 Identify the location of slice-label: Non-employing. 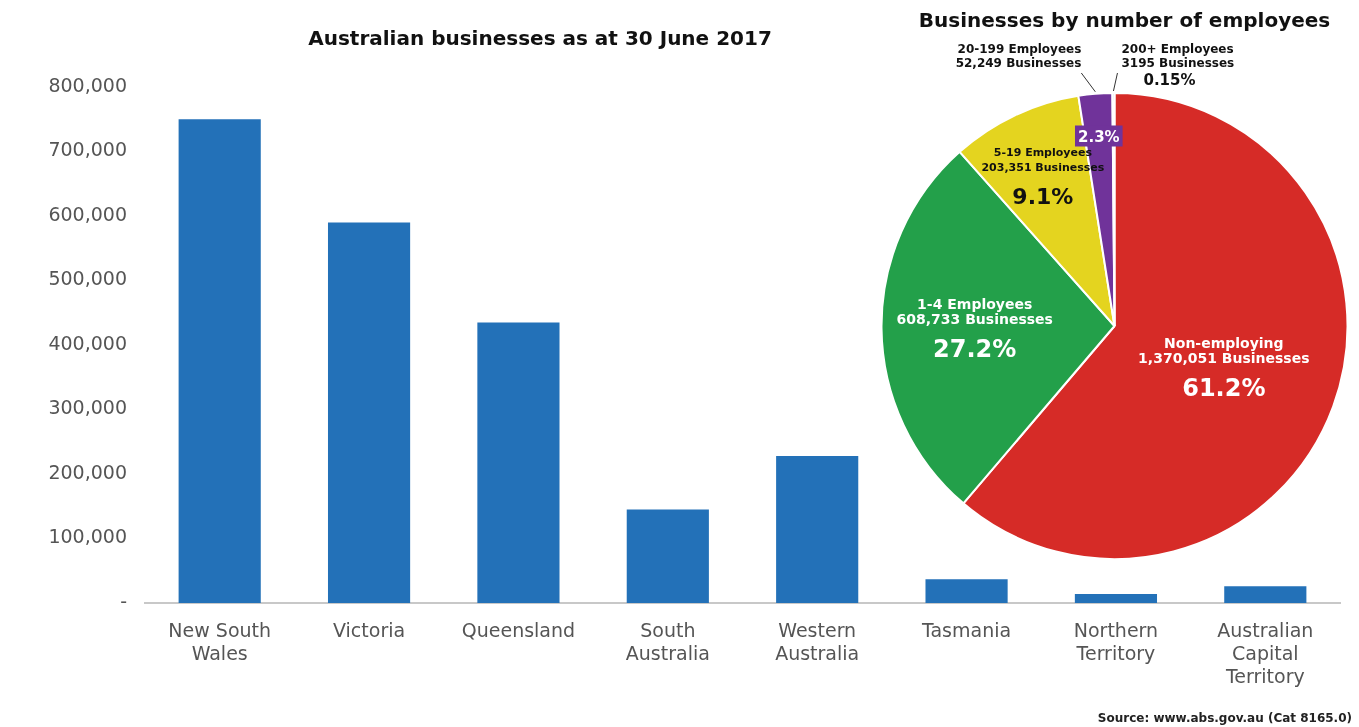
(1224, 343).